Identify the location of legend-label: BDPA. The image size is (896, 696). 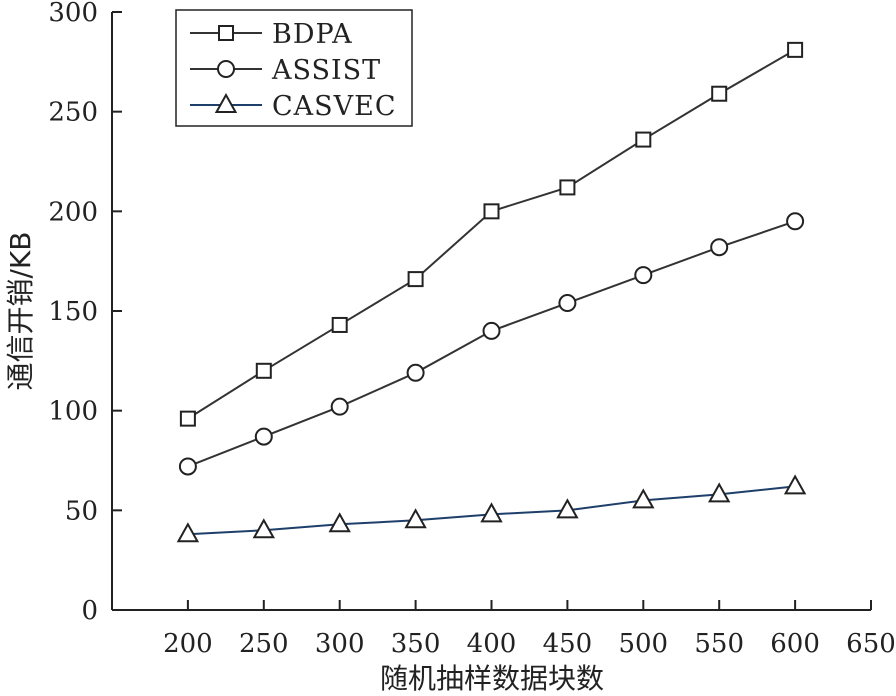
(312, 34).